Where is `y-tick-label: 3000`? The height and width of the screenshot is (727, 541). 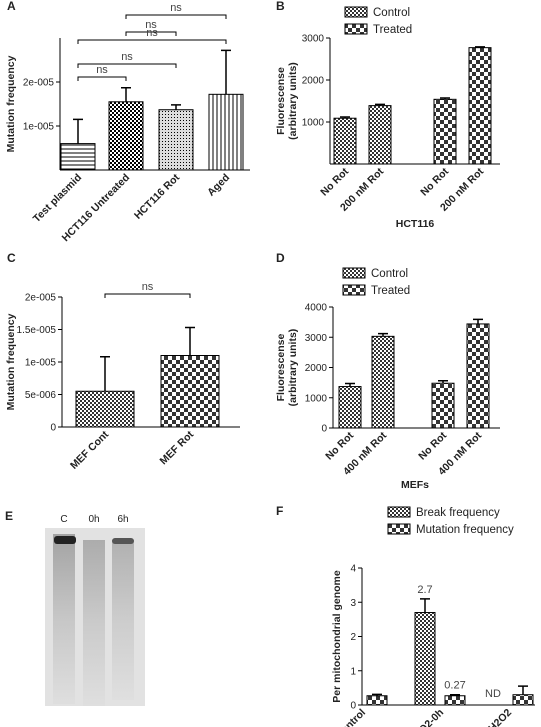
y-tick-label: 3000 is located at coordinates (316, 338).